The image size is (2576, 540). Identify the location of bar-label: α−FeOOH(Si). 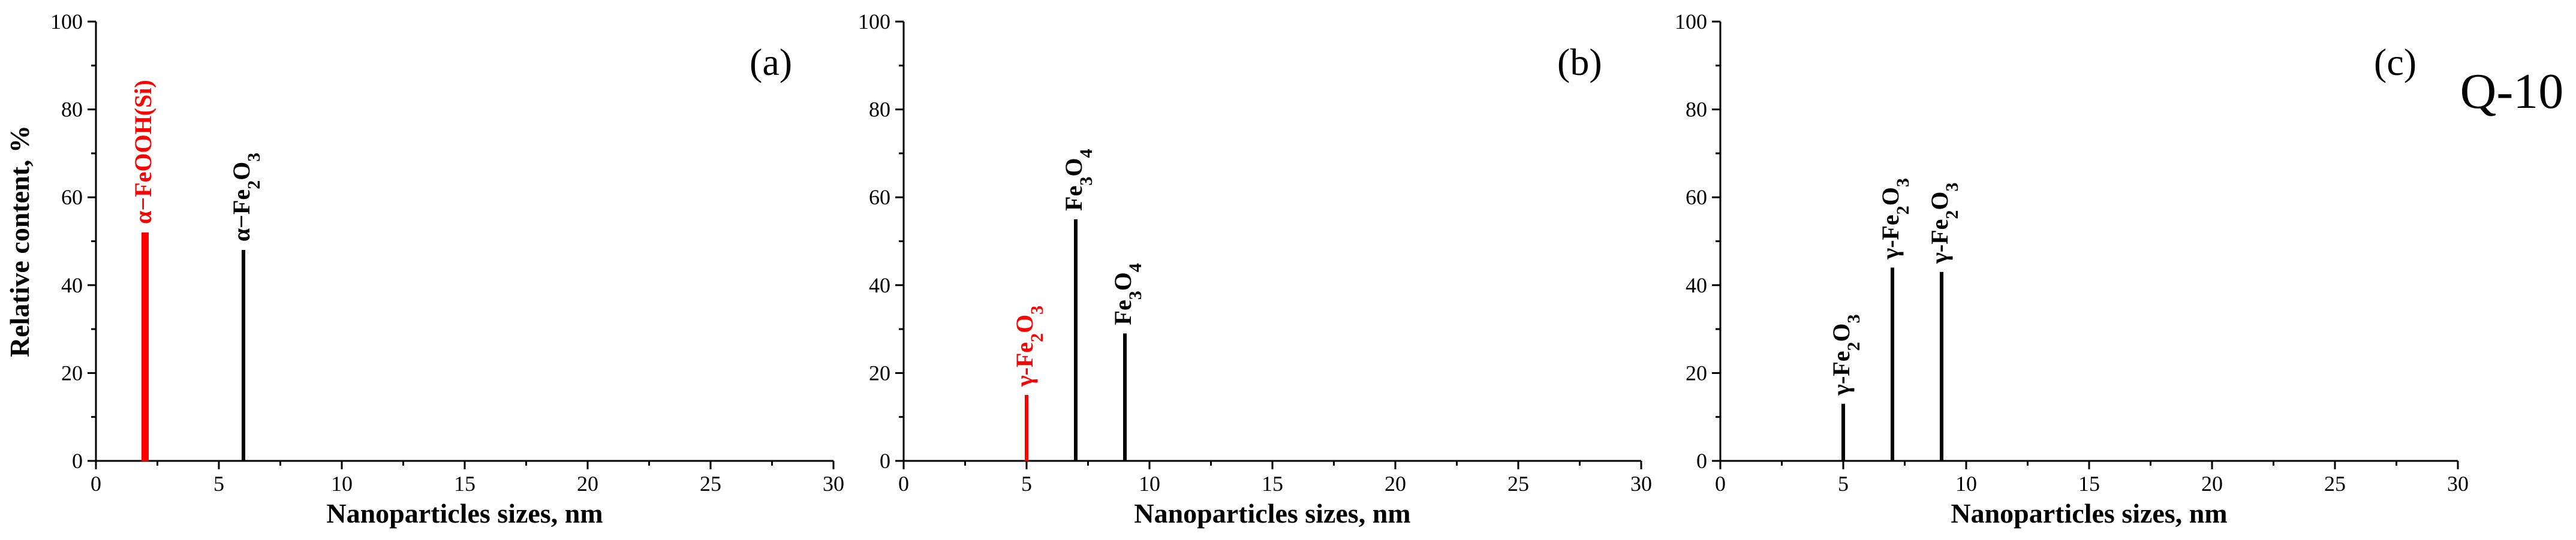
(143, 152).